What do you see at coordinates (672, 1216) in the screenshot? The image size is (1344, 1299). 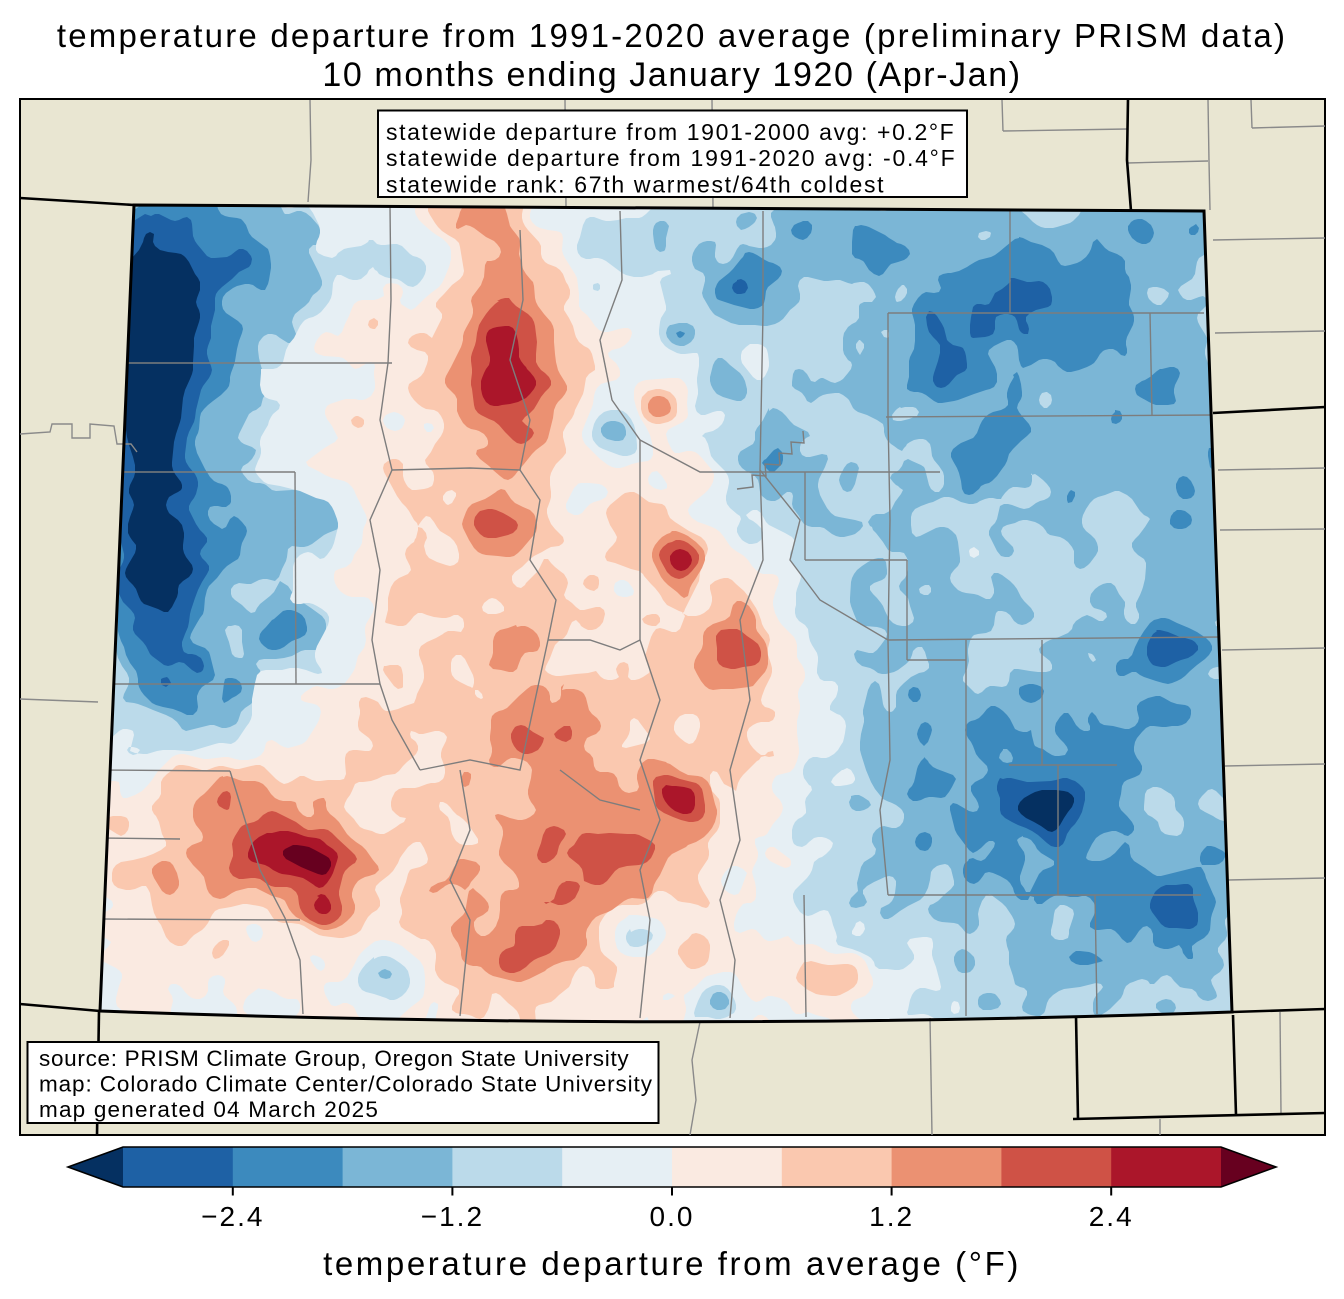 I see `svg-text: 0.0` at bounding box center [672, 1216].